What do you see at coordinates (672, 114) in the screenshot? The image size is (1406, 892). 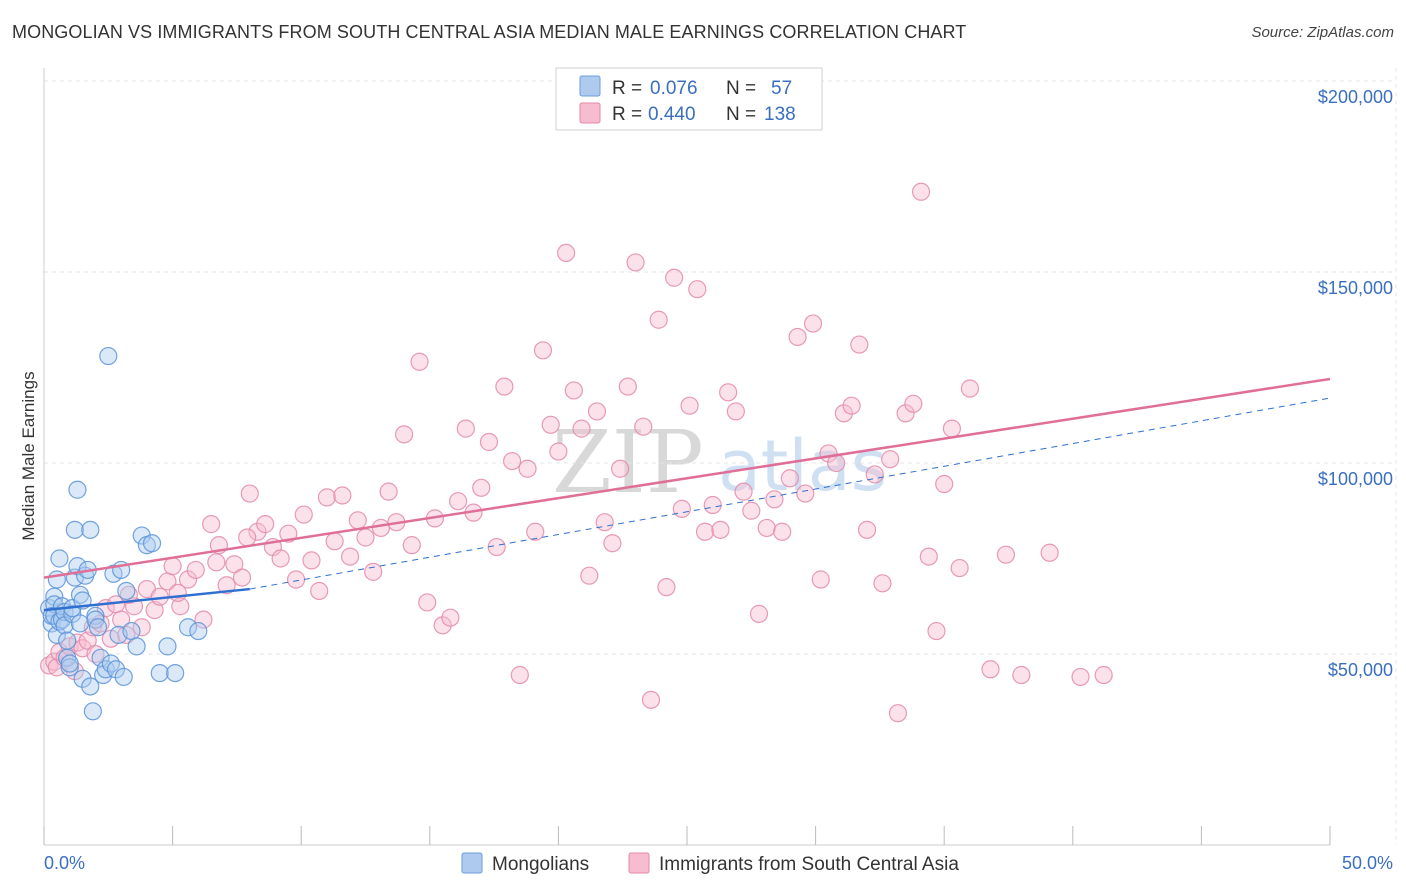 I see `legend-r-value-immigrants: 0.440` at bounding box center [672, 114].